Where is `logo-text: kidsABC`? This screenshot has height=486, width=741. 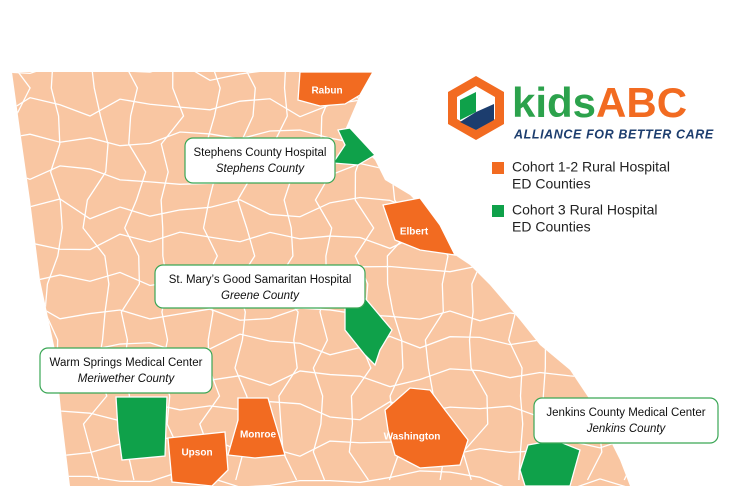
logo-text: kidsABC is located at coordinates (599, 102).